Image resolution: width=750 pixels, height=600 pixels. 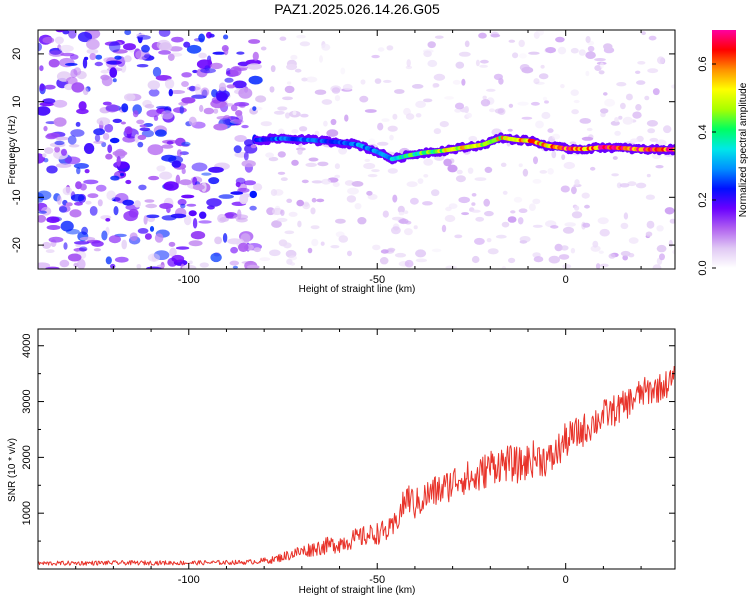 I want to click on colorbar-label: Normalized spectral amplitude, so click(x=743, y=149).